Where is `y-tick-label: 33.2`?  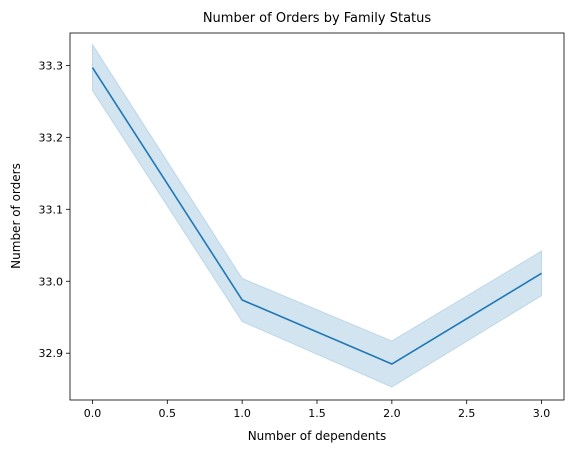 y-tick-label: 33.2 is located at coordinates (51, 137).